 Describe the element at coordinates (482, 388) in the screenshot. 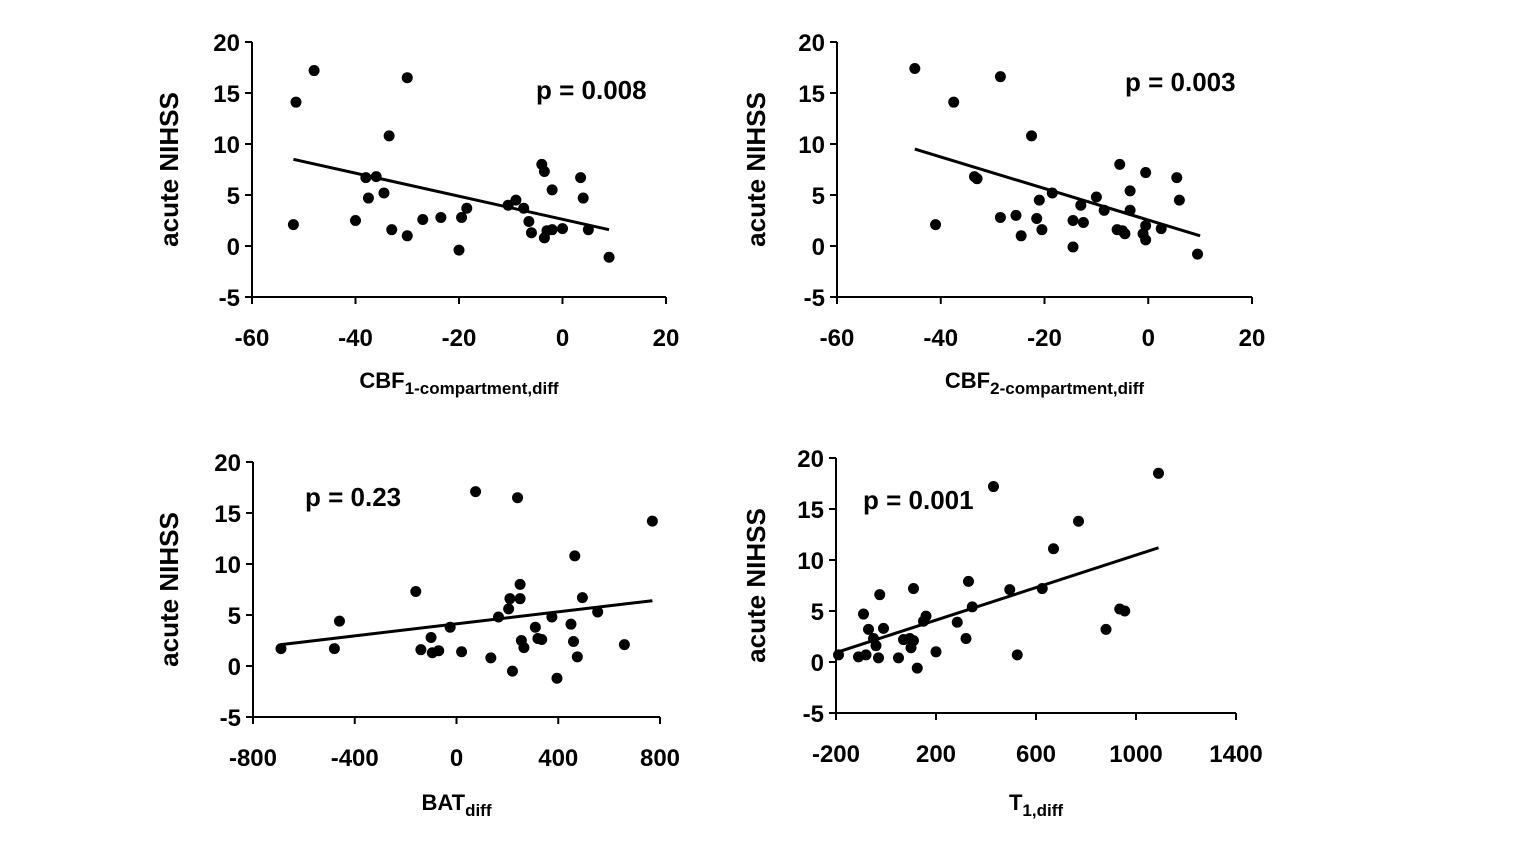

I see `x-axis-label-subscript: 1-compartment,diff` at that location.